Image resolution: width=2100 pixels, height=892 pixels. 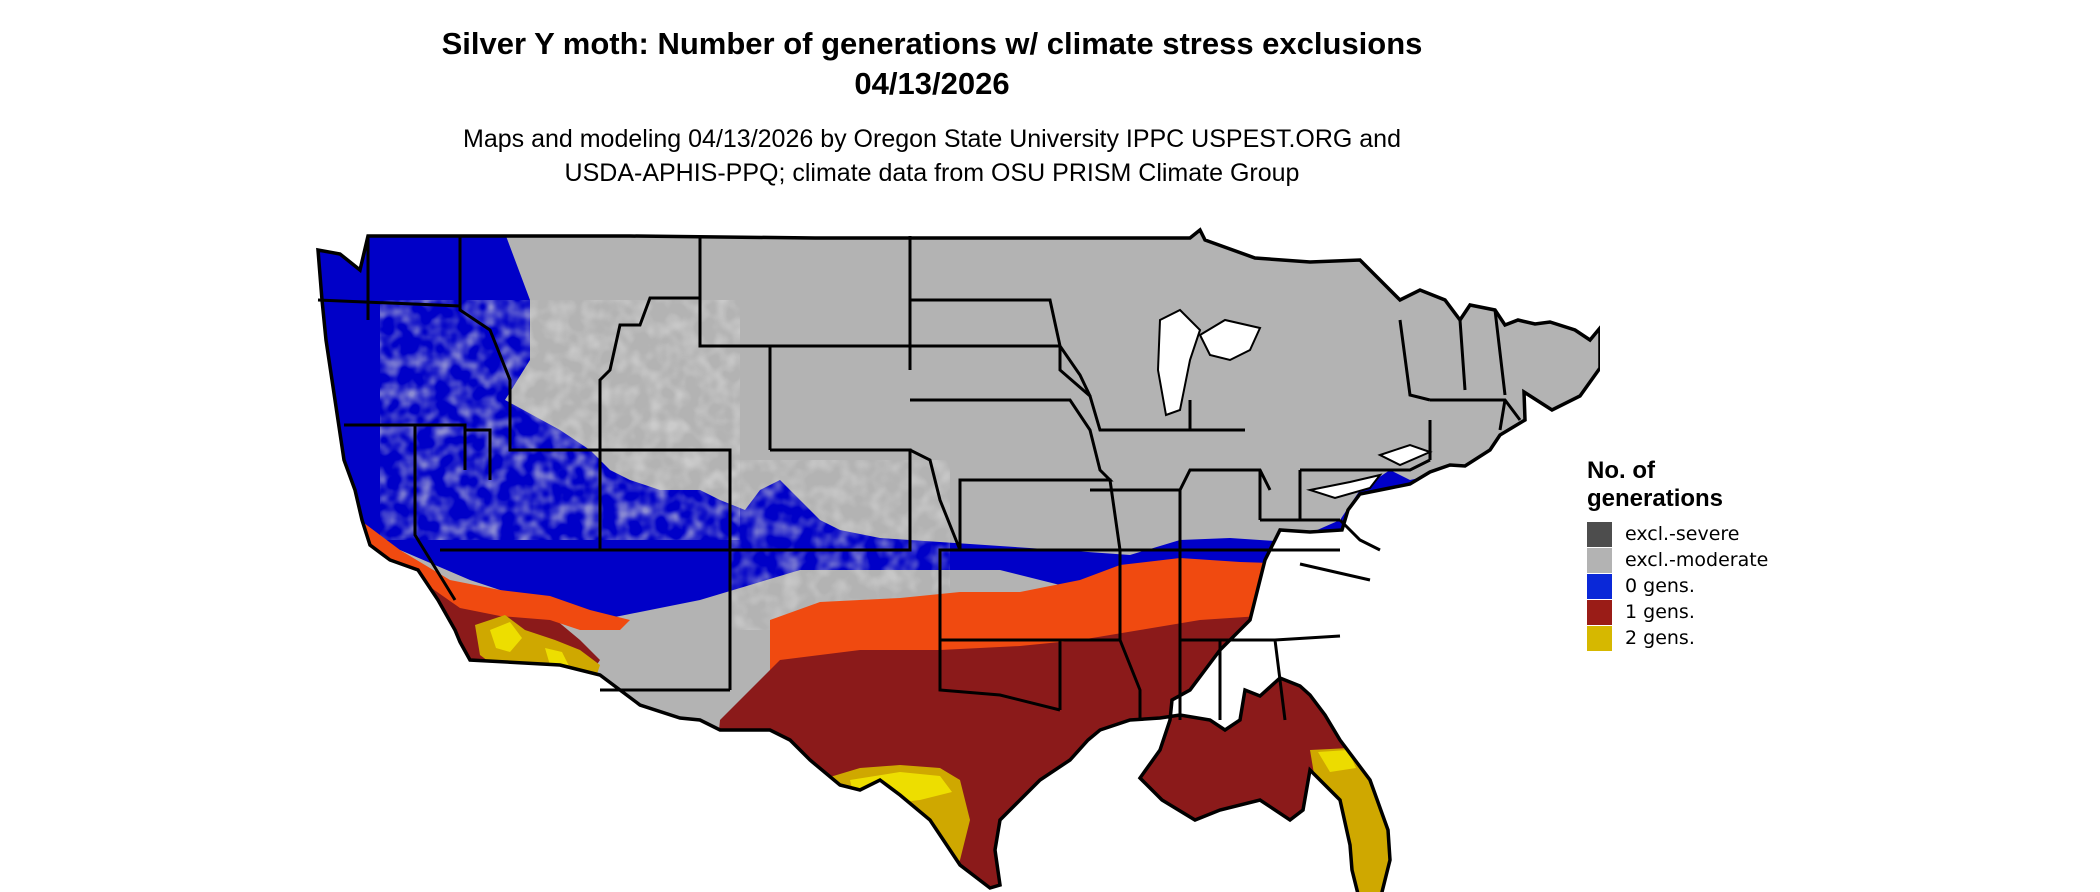 I want to click on legend-item-one-gen: 1 gens., so click(x=1687, y=612).